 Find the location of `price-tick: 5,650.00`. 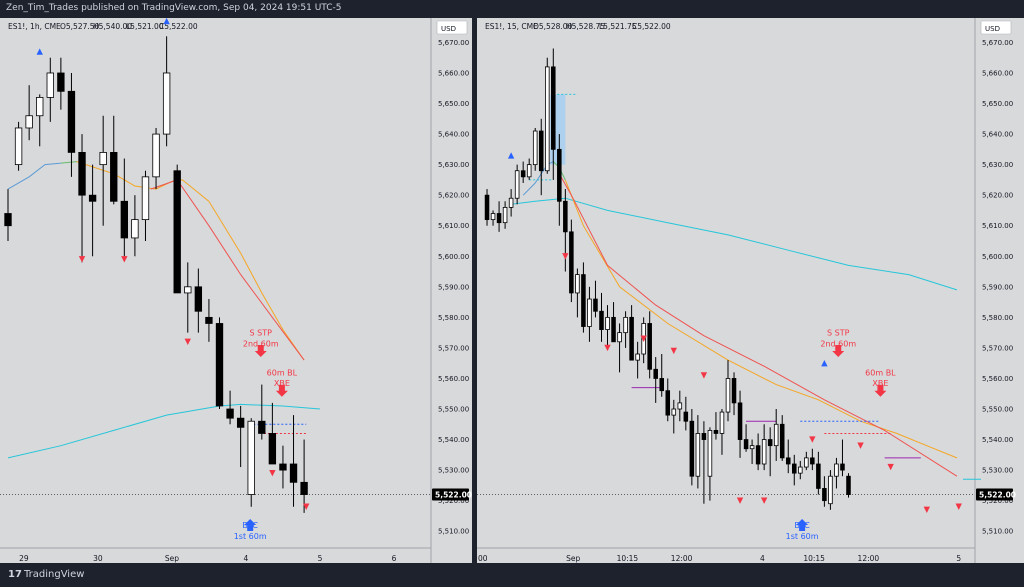

price-tick: 5,650.00 is located at coordinates (997, 104).